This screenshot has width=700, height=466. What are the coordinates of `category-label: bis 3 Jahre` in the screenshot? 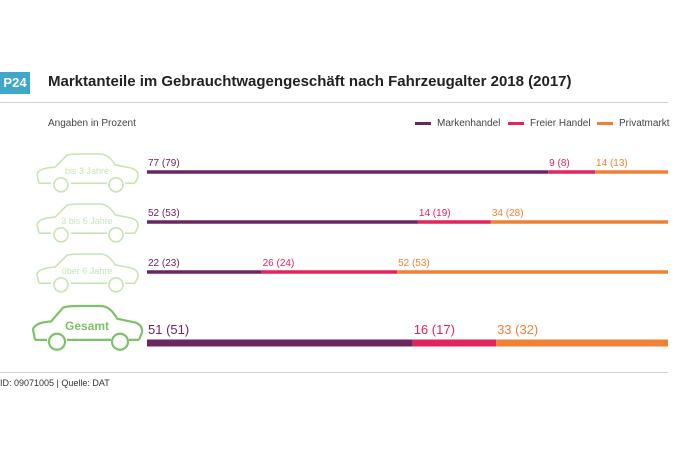 It's located at (87, 171).